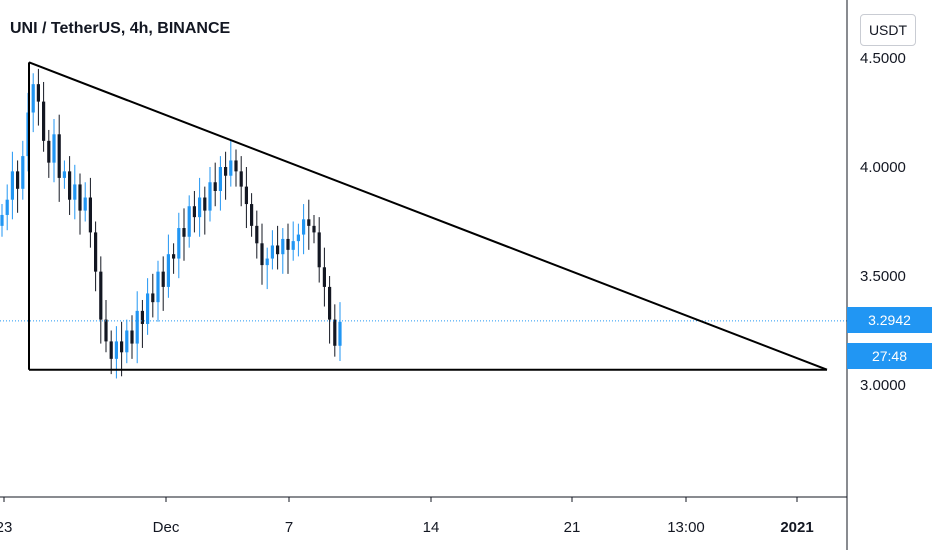 Image resolution: width=932 pixels, height=550 pixels. I want to click on chart-title: UNI / TetherUS, 4h, BINANCE, so click(120, 28).